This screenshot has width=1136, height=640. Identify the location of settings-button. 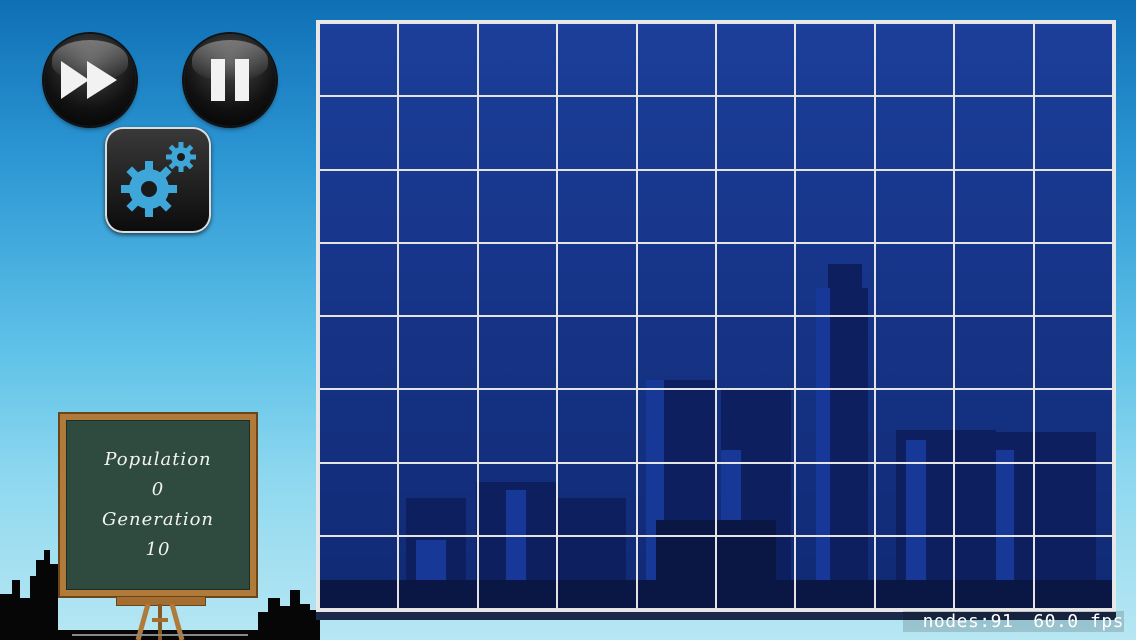
(158, 180).